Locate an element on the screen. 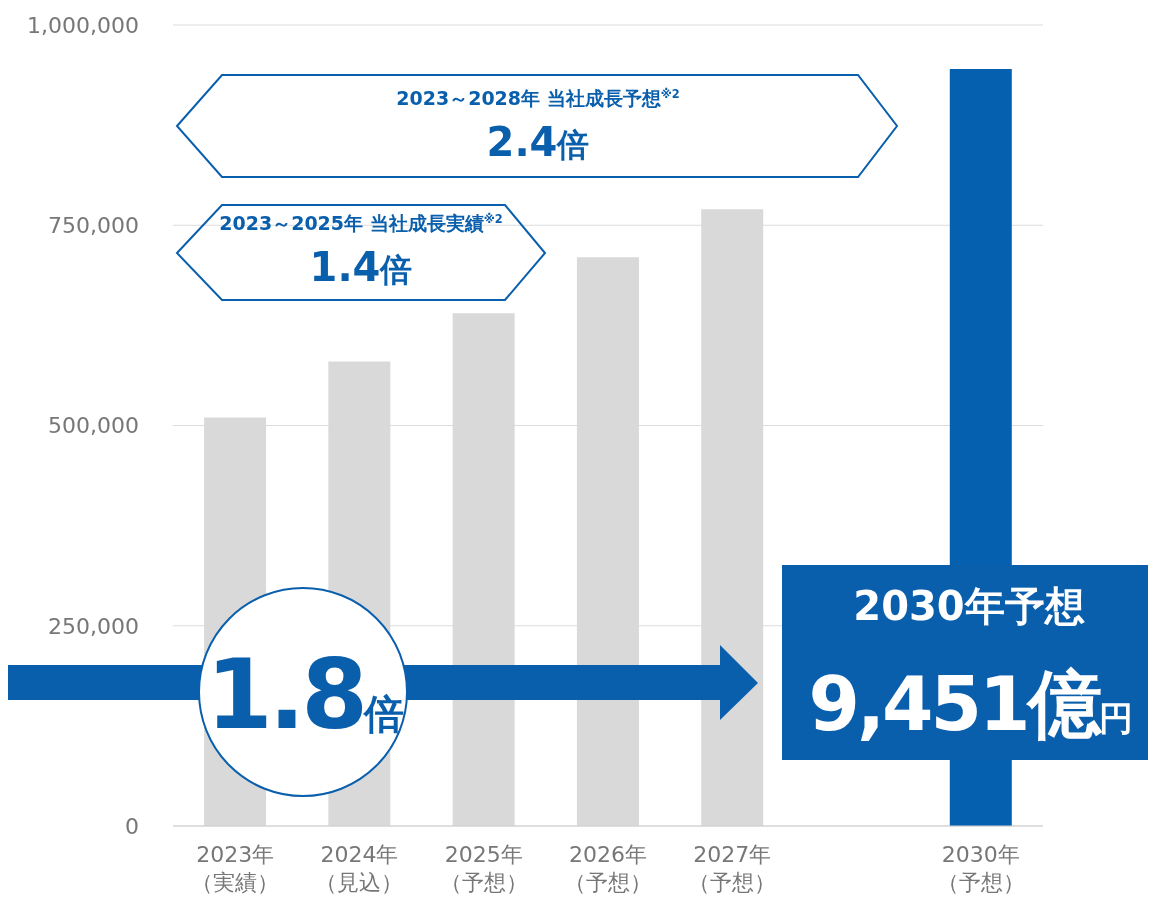 The width and height of the screenshot is (1156, 911). annotation: 2023～2025年 当社成長実績$^{※2}$ is located at coordinates (361, 223).